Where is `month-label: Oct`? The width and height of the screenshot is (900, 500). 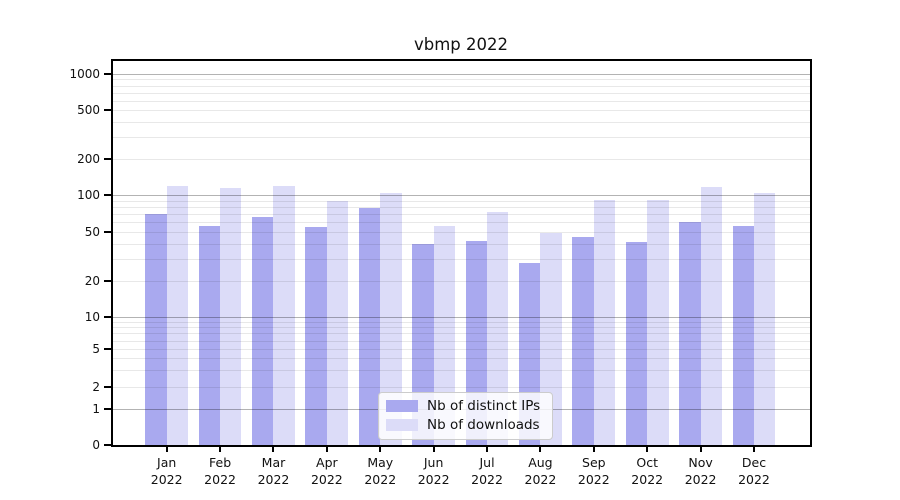
month-label: Oct is located at coordinates (647, 462).